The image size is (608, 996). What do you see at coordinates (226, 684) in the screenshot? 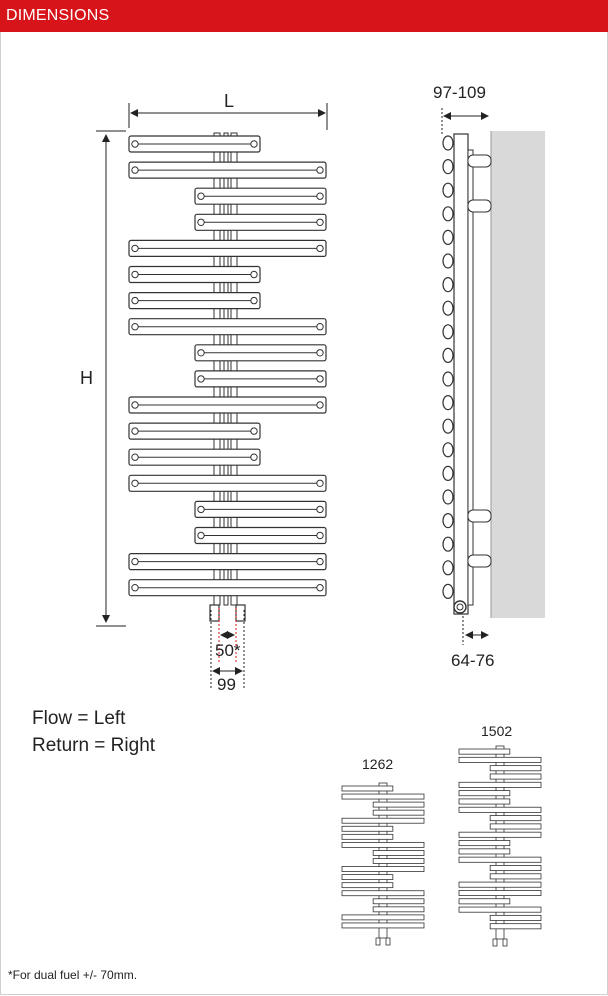
I see `pipe-spacing-label: 99` at bounding box center [226, 684].